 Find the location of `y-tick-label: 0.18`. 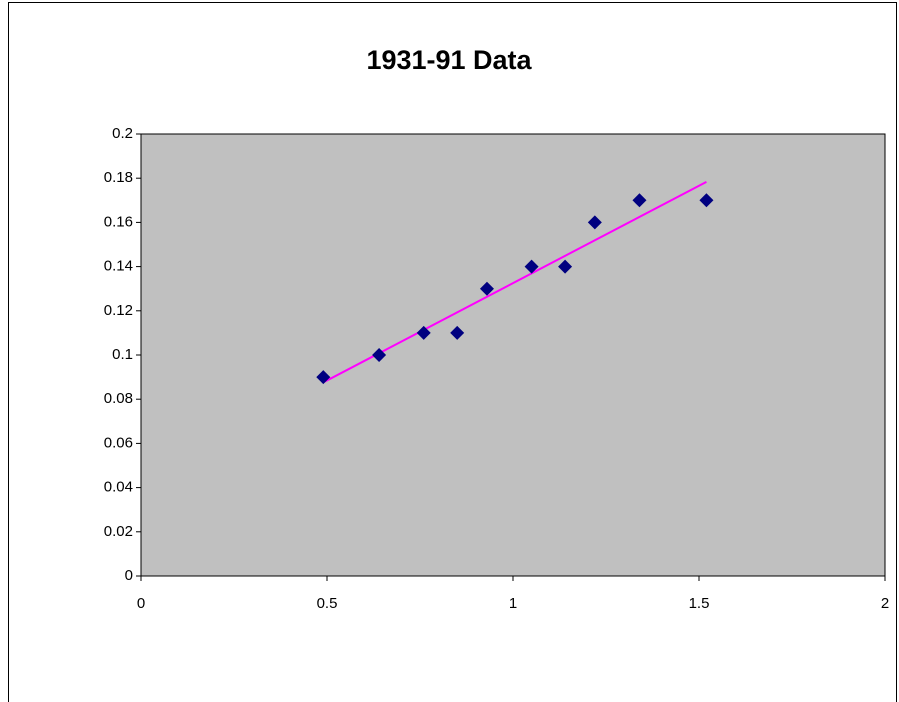

y-tick-label: 0.18 is located at coordinates (118, 177).